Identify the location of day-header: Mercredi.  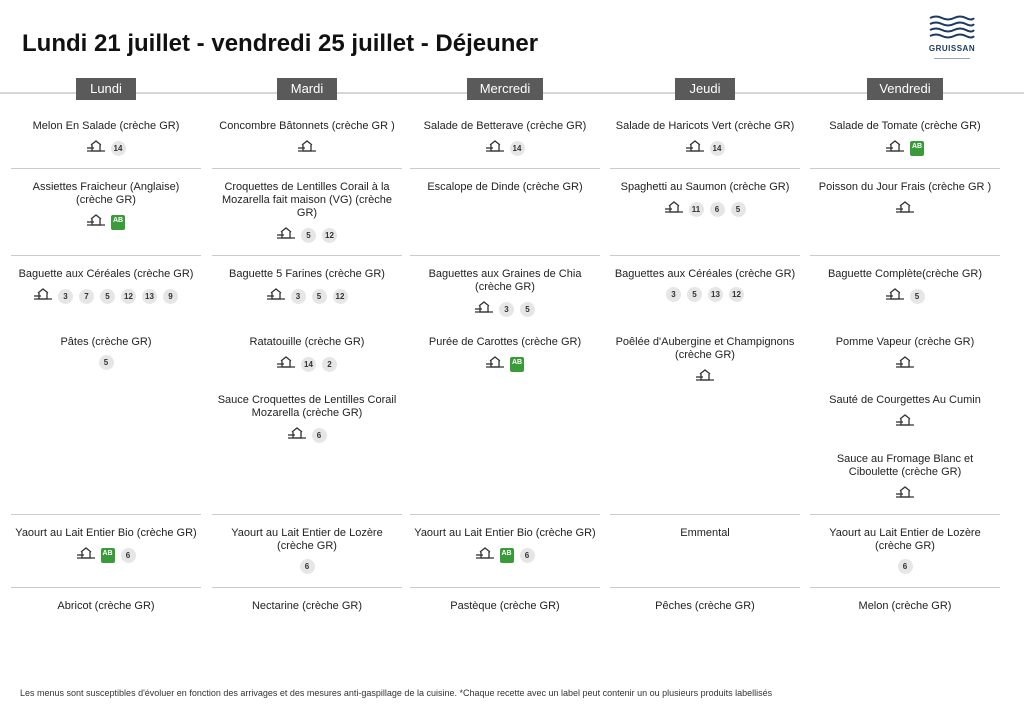
(505, 89).